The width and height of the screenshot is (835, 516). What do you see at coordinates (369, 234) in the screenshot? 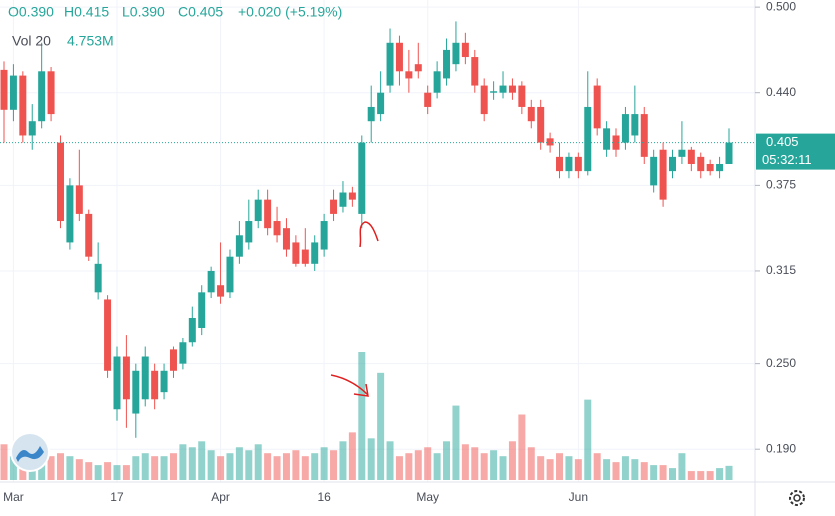
I see `annotation-scribble` at bounding box center [369, 234].